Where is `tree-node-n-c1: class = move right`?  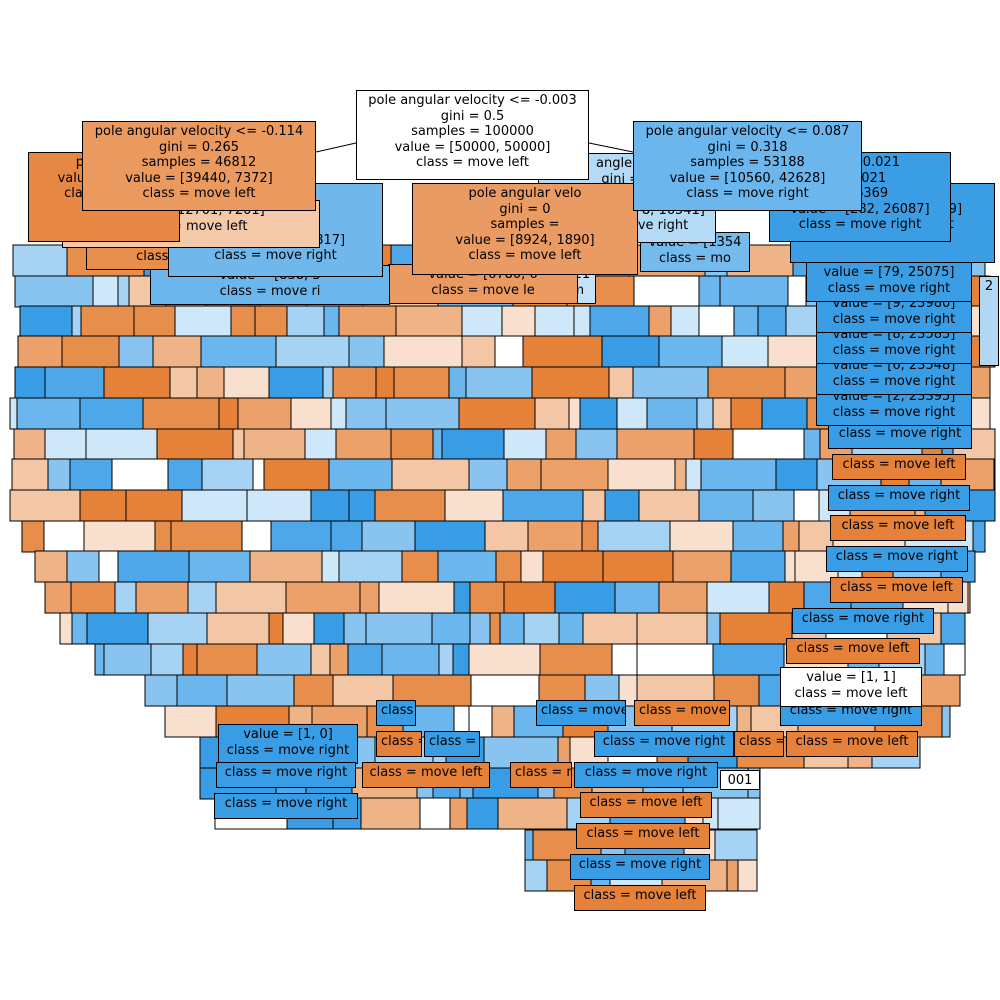
tree-node-n-c1: class = move right is located at coordinates (900, 436).